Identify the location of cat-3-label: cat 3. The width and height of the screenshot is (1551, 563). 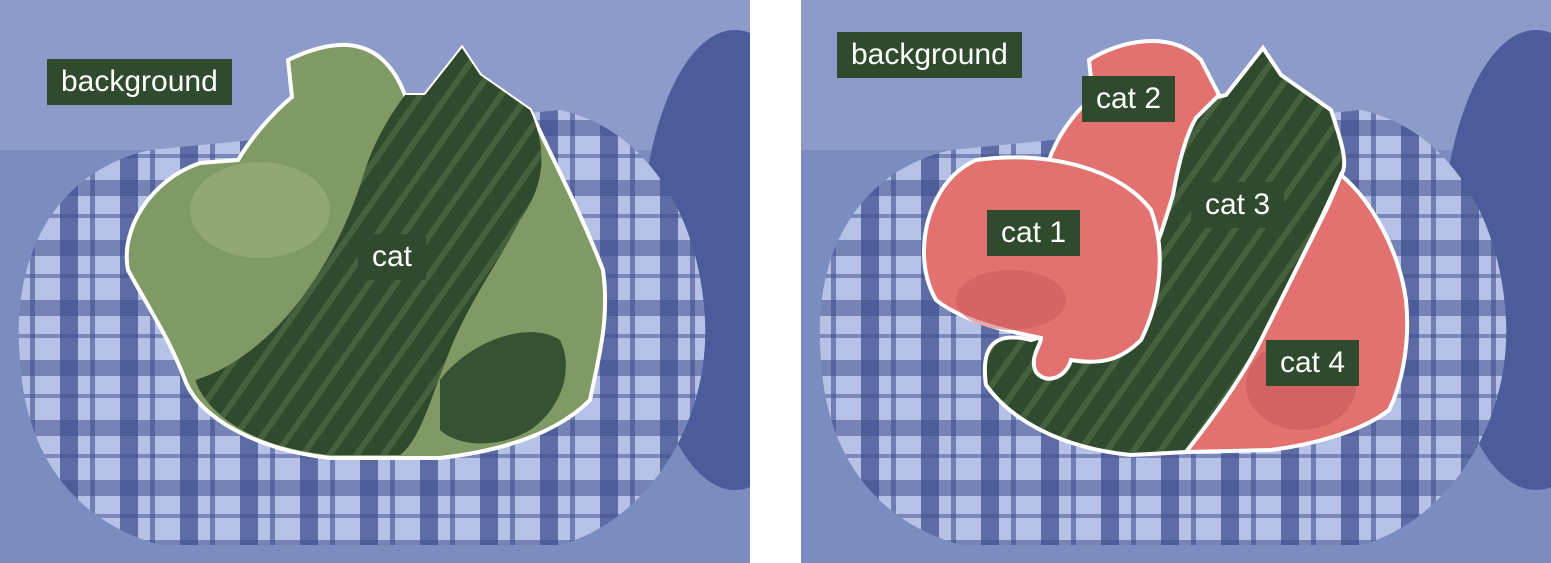
(1238, 205).